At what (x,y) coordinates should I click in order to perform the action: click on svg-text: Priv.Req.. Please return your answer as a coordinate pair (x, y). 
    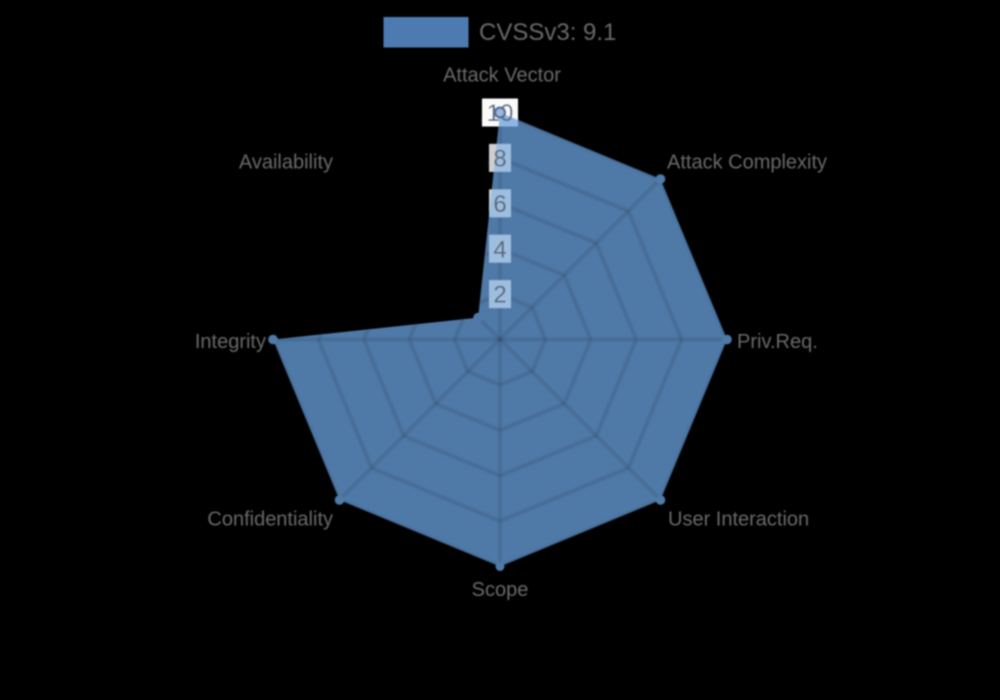
    Looking at the image, I should click on (777, 342).